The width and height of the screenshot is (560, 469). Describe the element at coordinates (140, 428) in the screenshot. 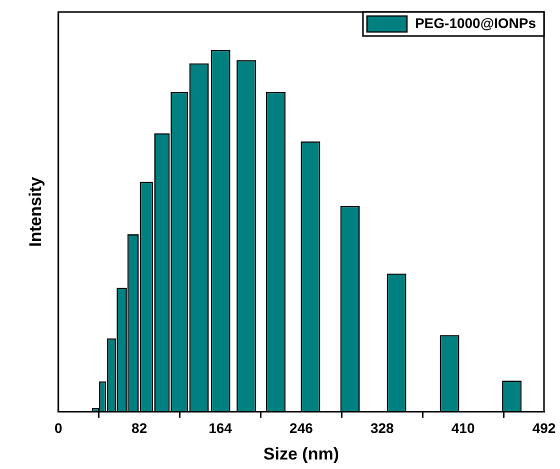

I see `x-tick-label: 82` at that location.